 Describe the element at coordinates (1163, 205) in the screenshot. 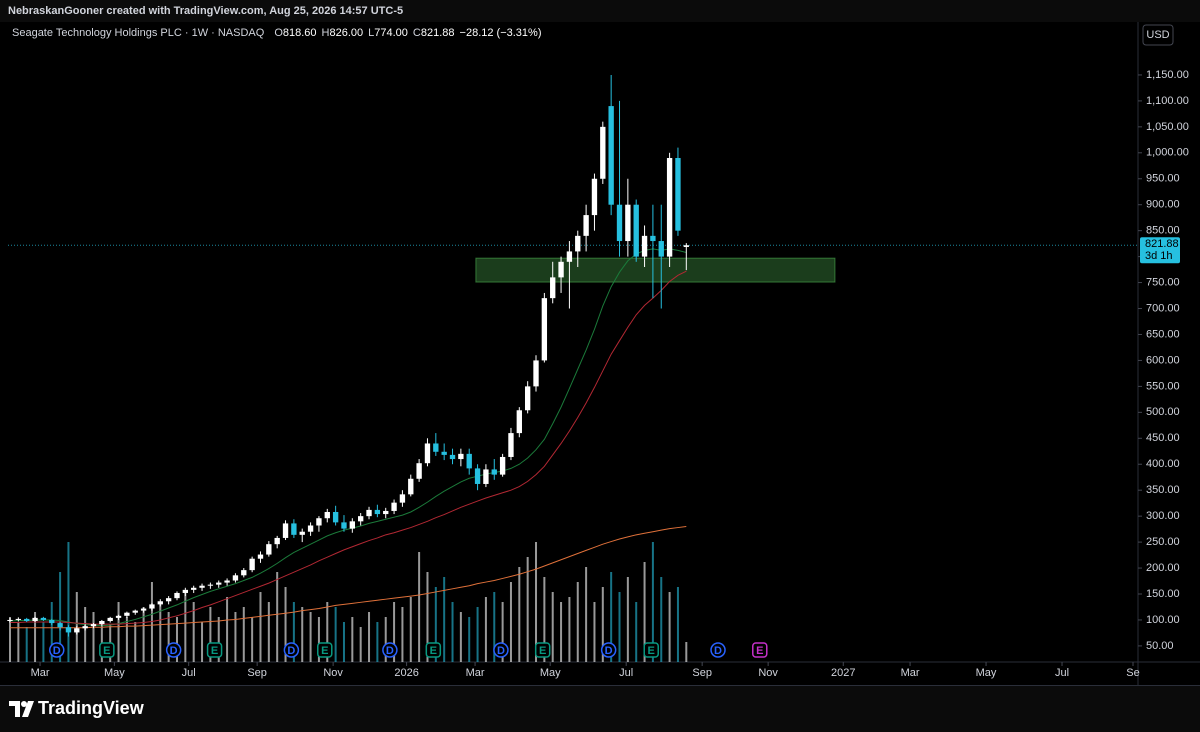

I see `y-tick-label: 900.00` at that location.